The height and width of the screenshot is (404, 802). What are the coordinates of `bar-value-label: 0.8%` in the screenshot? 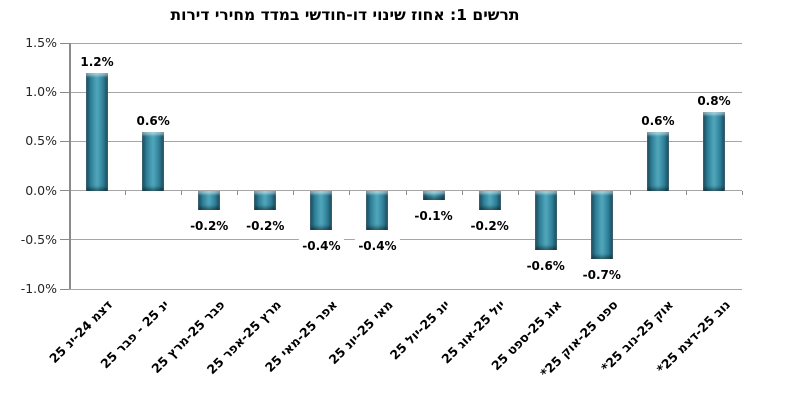 It's located at (714, 100).